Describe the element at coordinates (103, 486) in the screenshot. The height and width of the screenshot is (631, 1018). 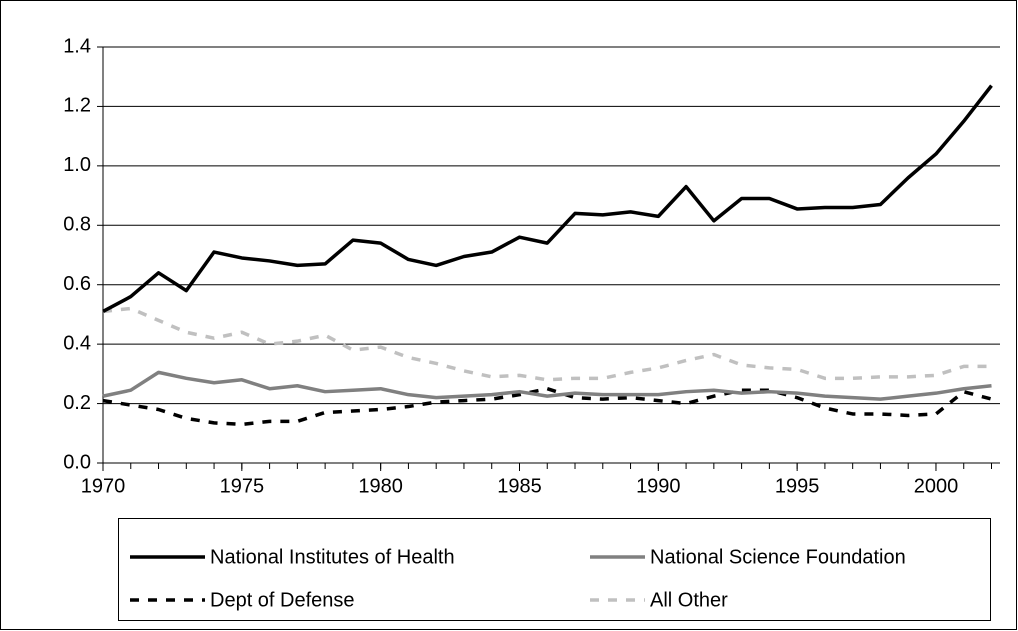
I see `x-tick-label: 1970` at that location.